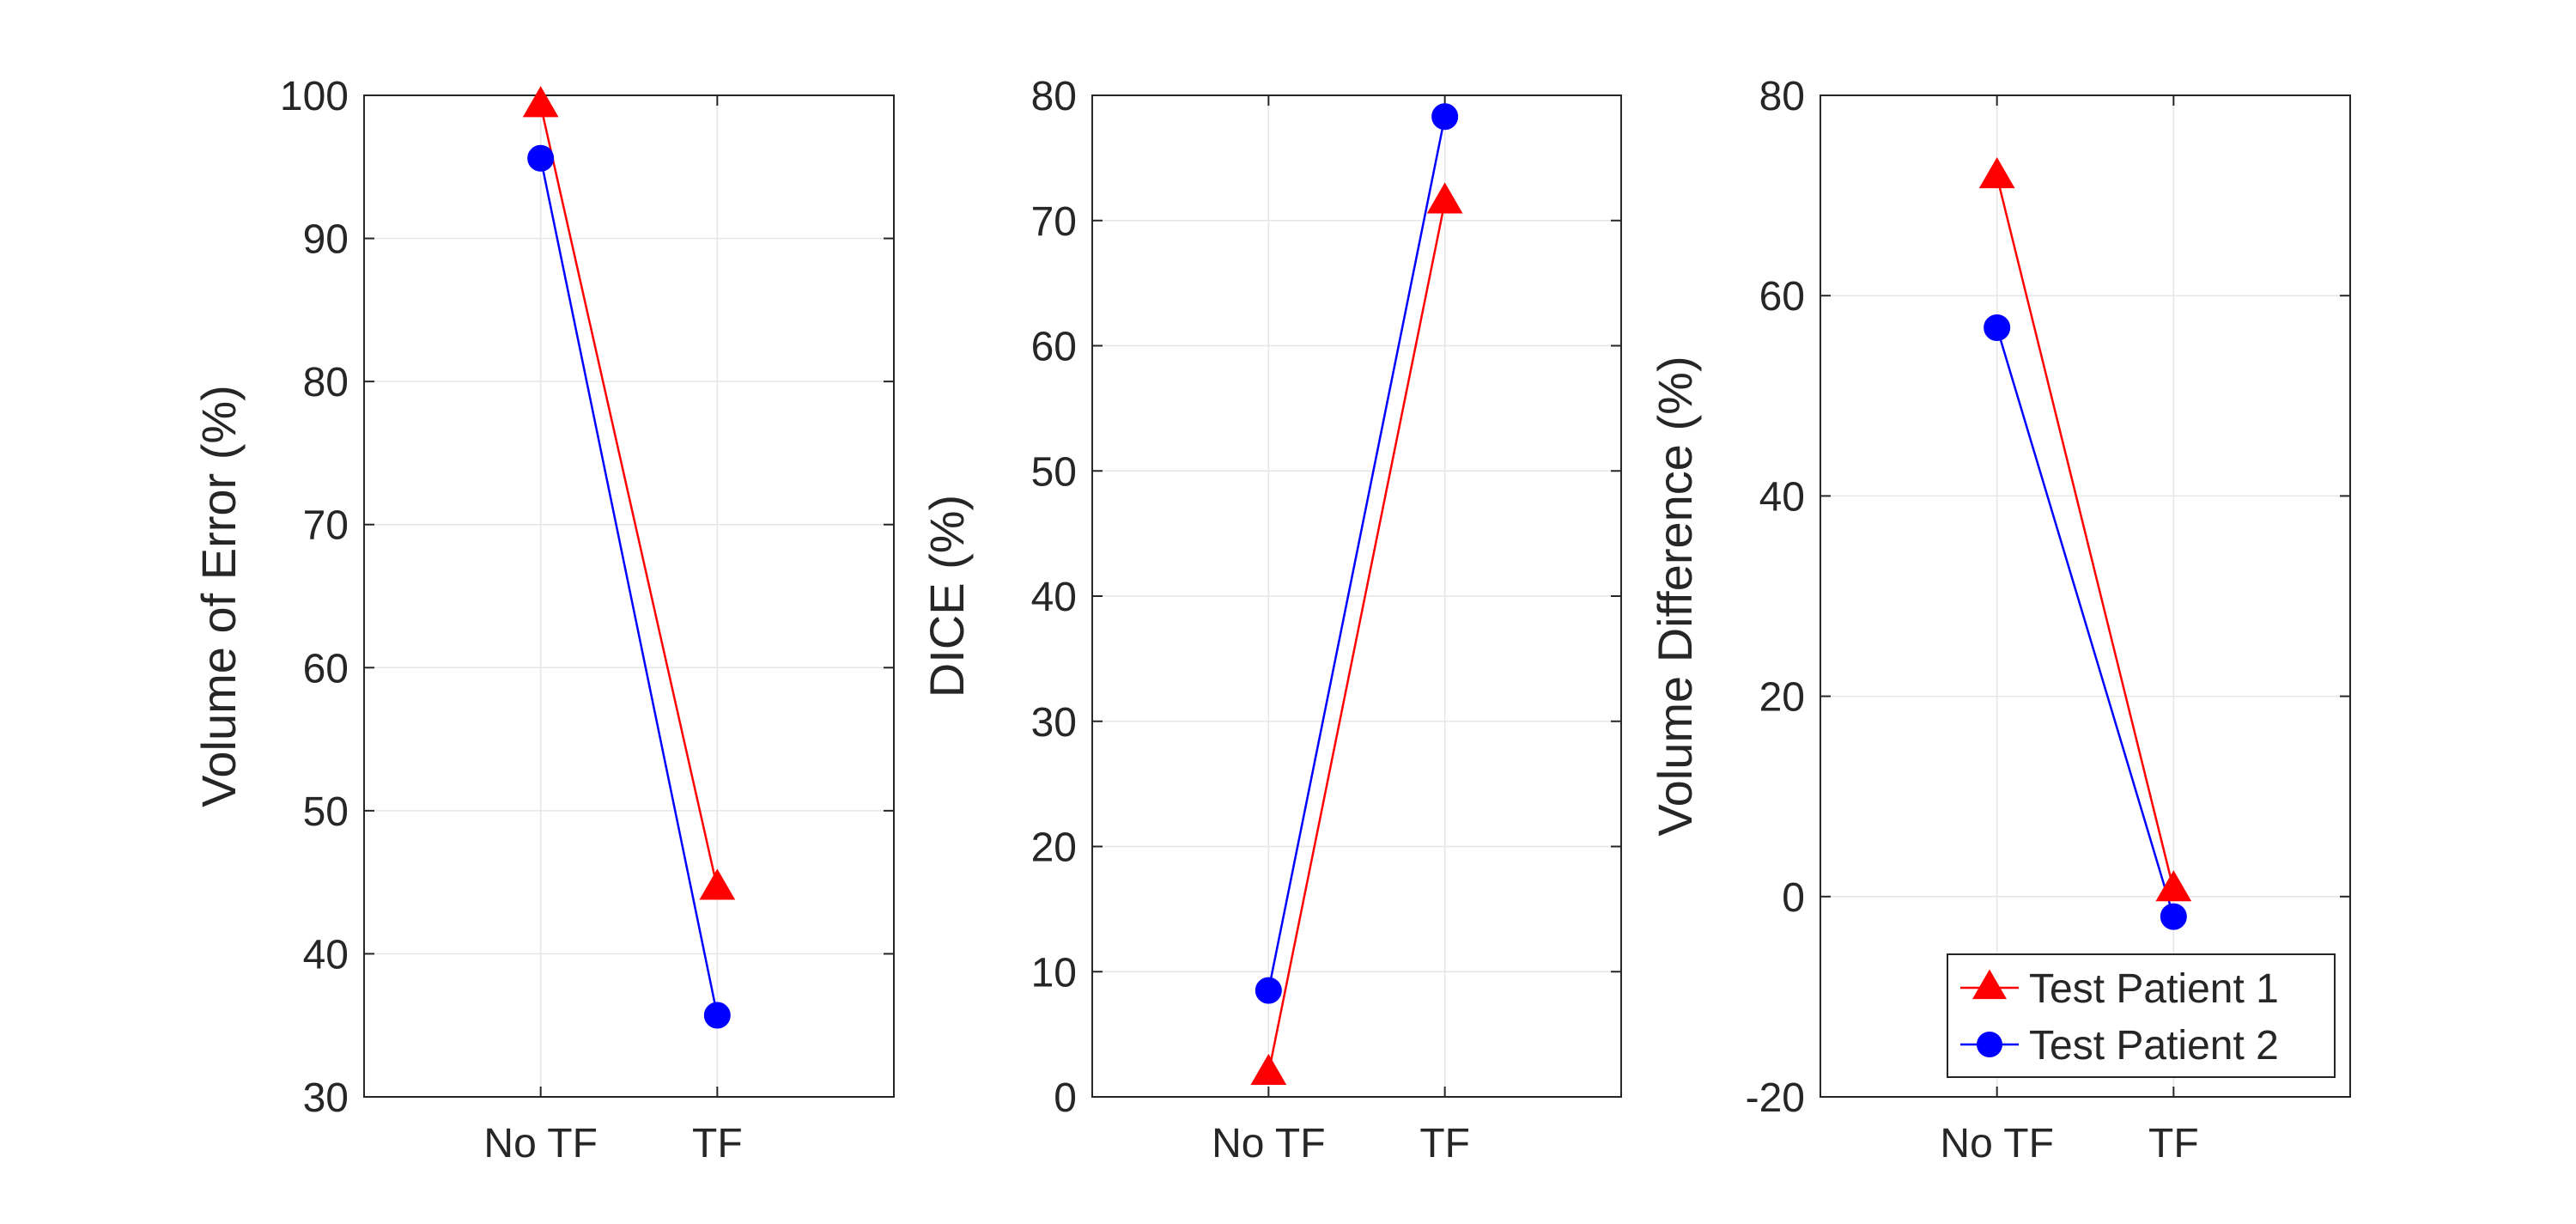  What do you see at coordinates (947, 596) in the screenshot?
I see `y-axis-label: DICE (%)` at bounding box center [947, 596].